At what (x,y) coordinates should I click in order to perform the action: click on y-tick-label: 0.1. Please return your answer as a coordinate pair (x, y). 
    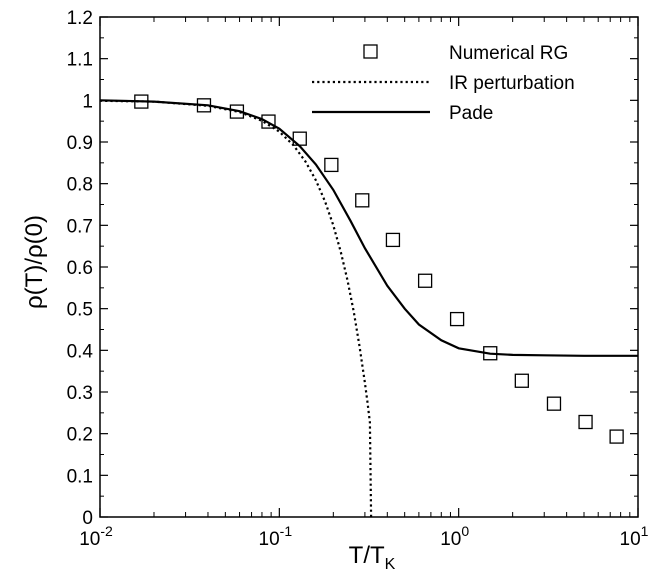
    Looking at the image, I should click on (80, 476).